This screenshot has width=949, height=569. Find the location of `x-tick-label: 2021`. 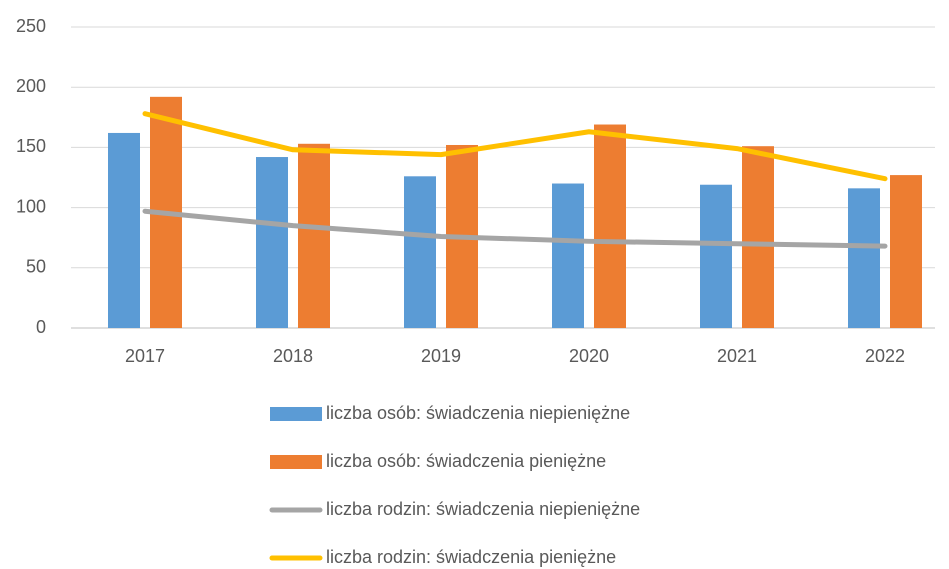

x-tick-label: 2021 is located at coordinates (737, 356).